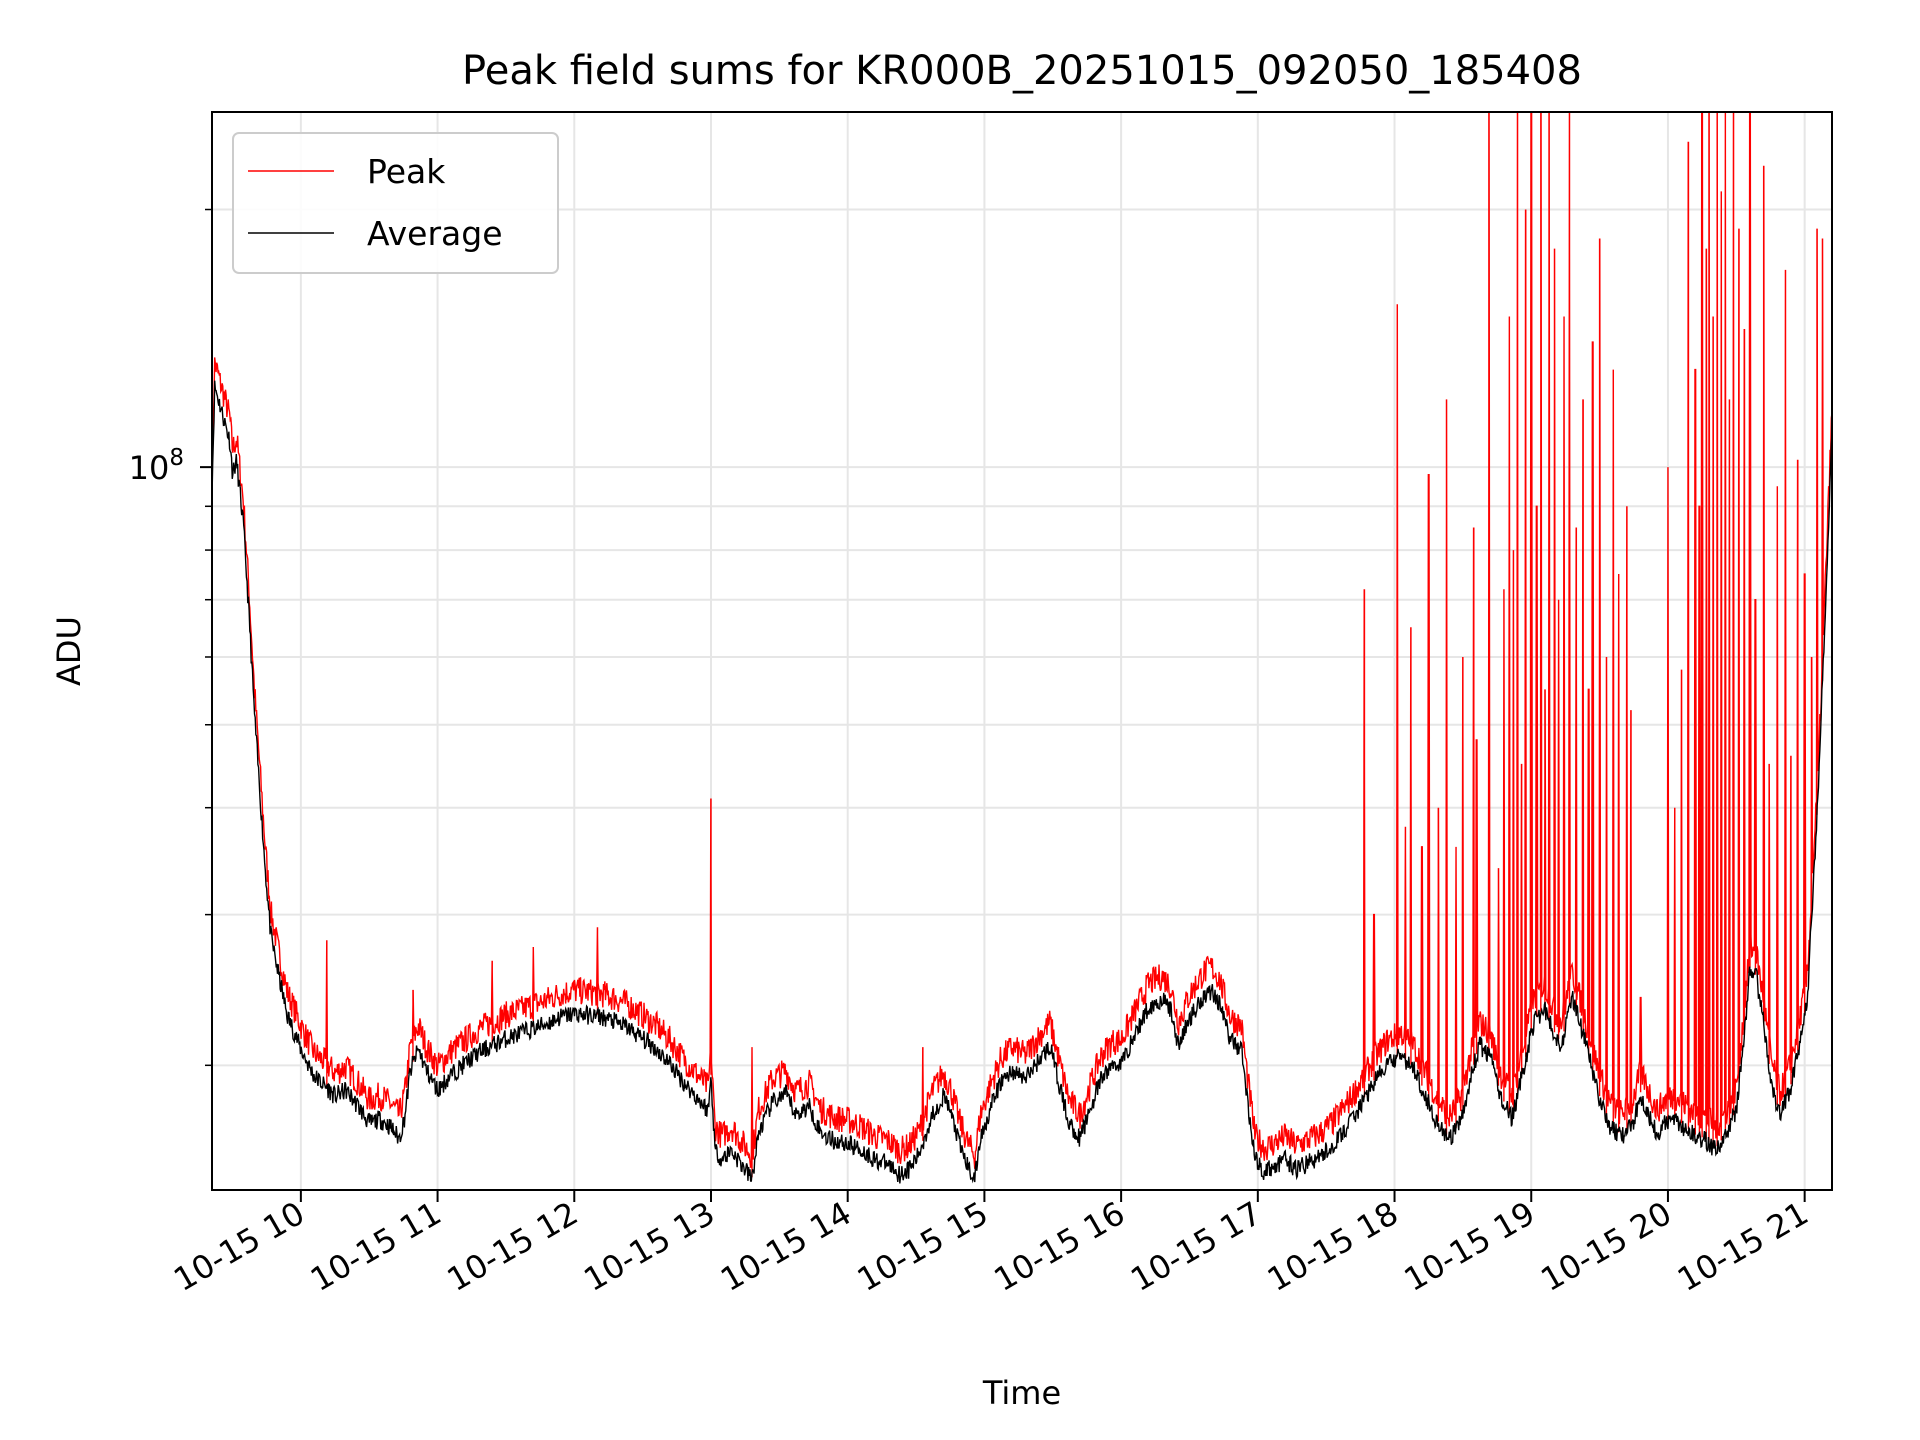 This screenshot has height=1440, width=1920. Describe the element at coordinates (69, 651) in the screenshot. I see `y-axis-label: ADU` at that location.